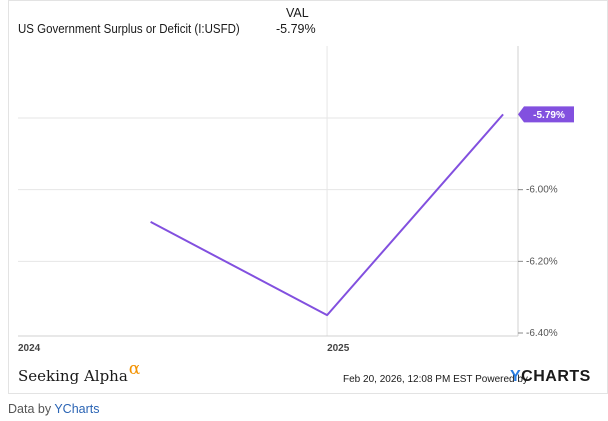 Image resolution: width=608 pixels, height=421 pixels. What do you see at coordinates (338, 348) in the screenshot?
I see `x-tick-label: 2025` at bounding box center [338, 348].